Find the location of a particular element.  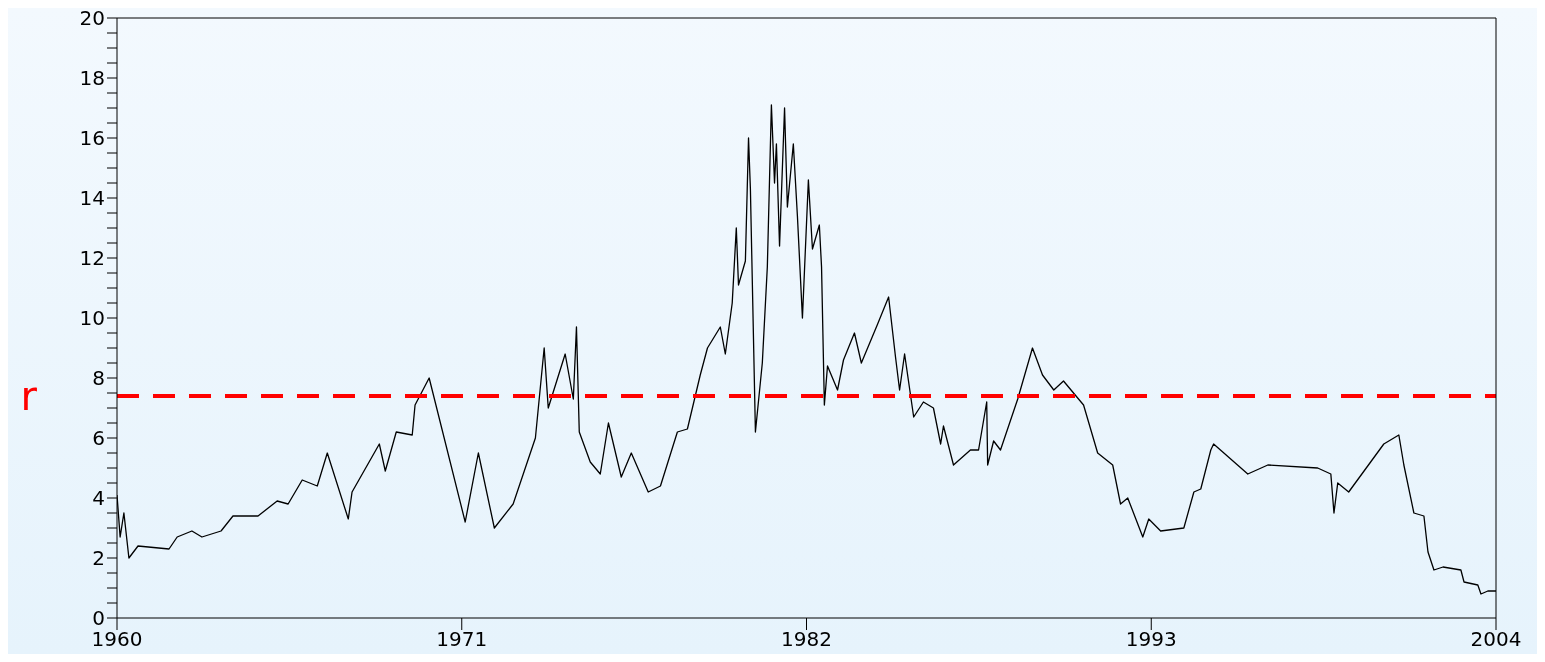

ref-line-label: r is located at coordinates (29, 396).